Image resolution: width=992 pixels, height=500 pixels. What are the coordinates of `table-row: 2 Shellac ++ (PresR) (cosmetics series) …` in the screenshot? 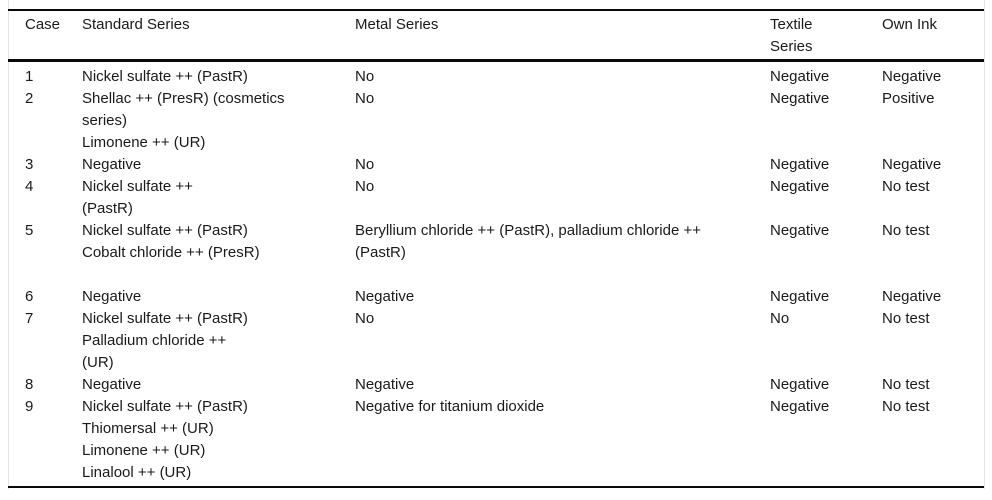 It's located at (496, 121).